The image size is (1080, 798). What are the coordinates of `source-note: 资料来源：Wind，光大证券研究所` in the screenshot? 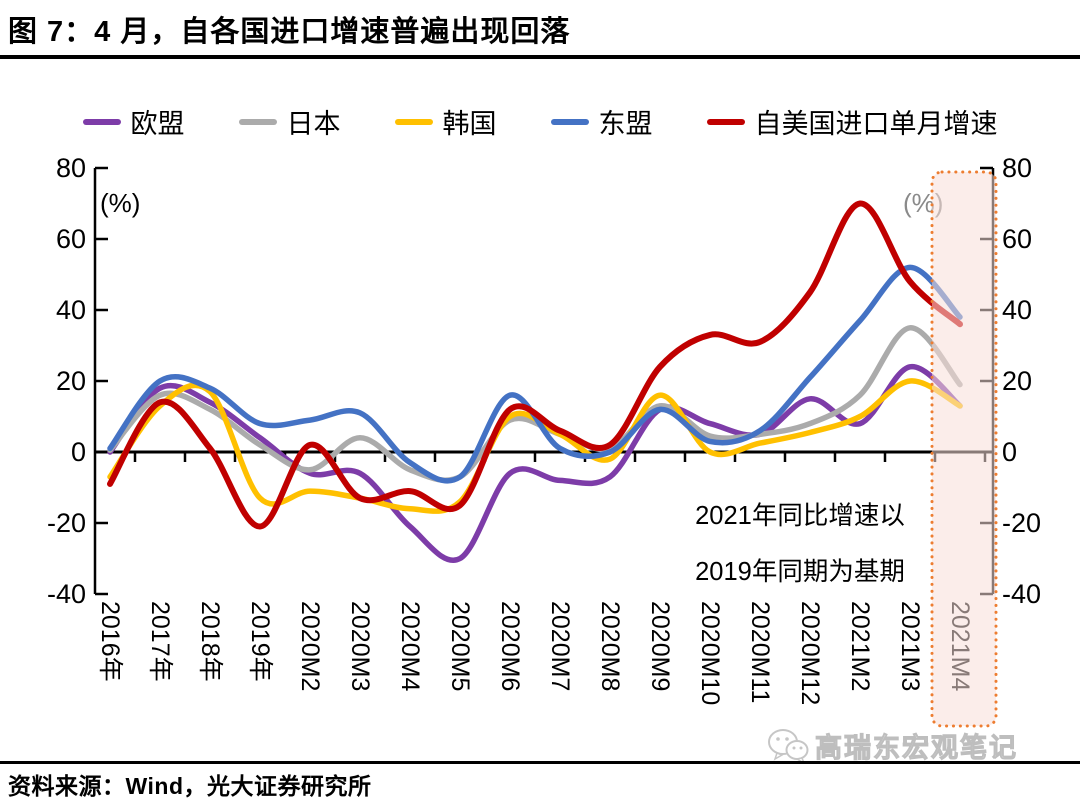 It's located at (190, 785).